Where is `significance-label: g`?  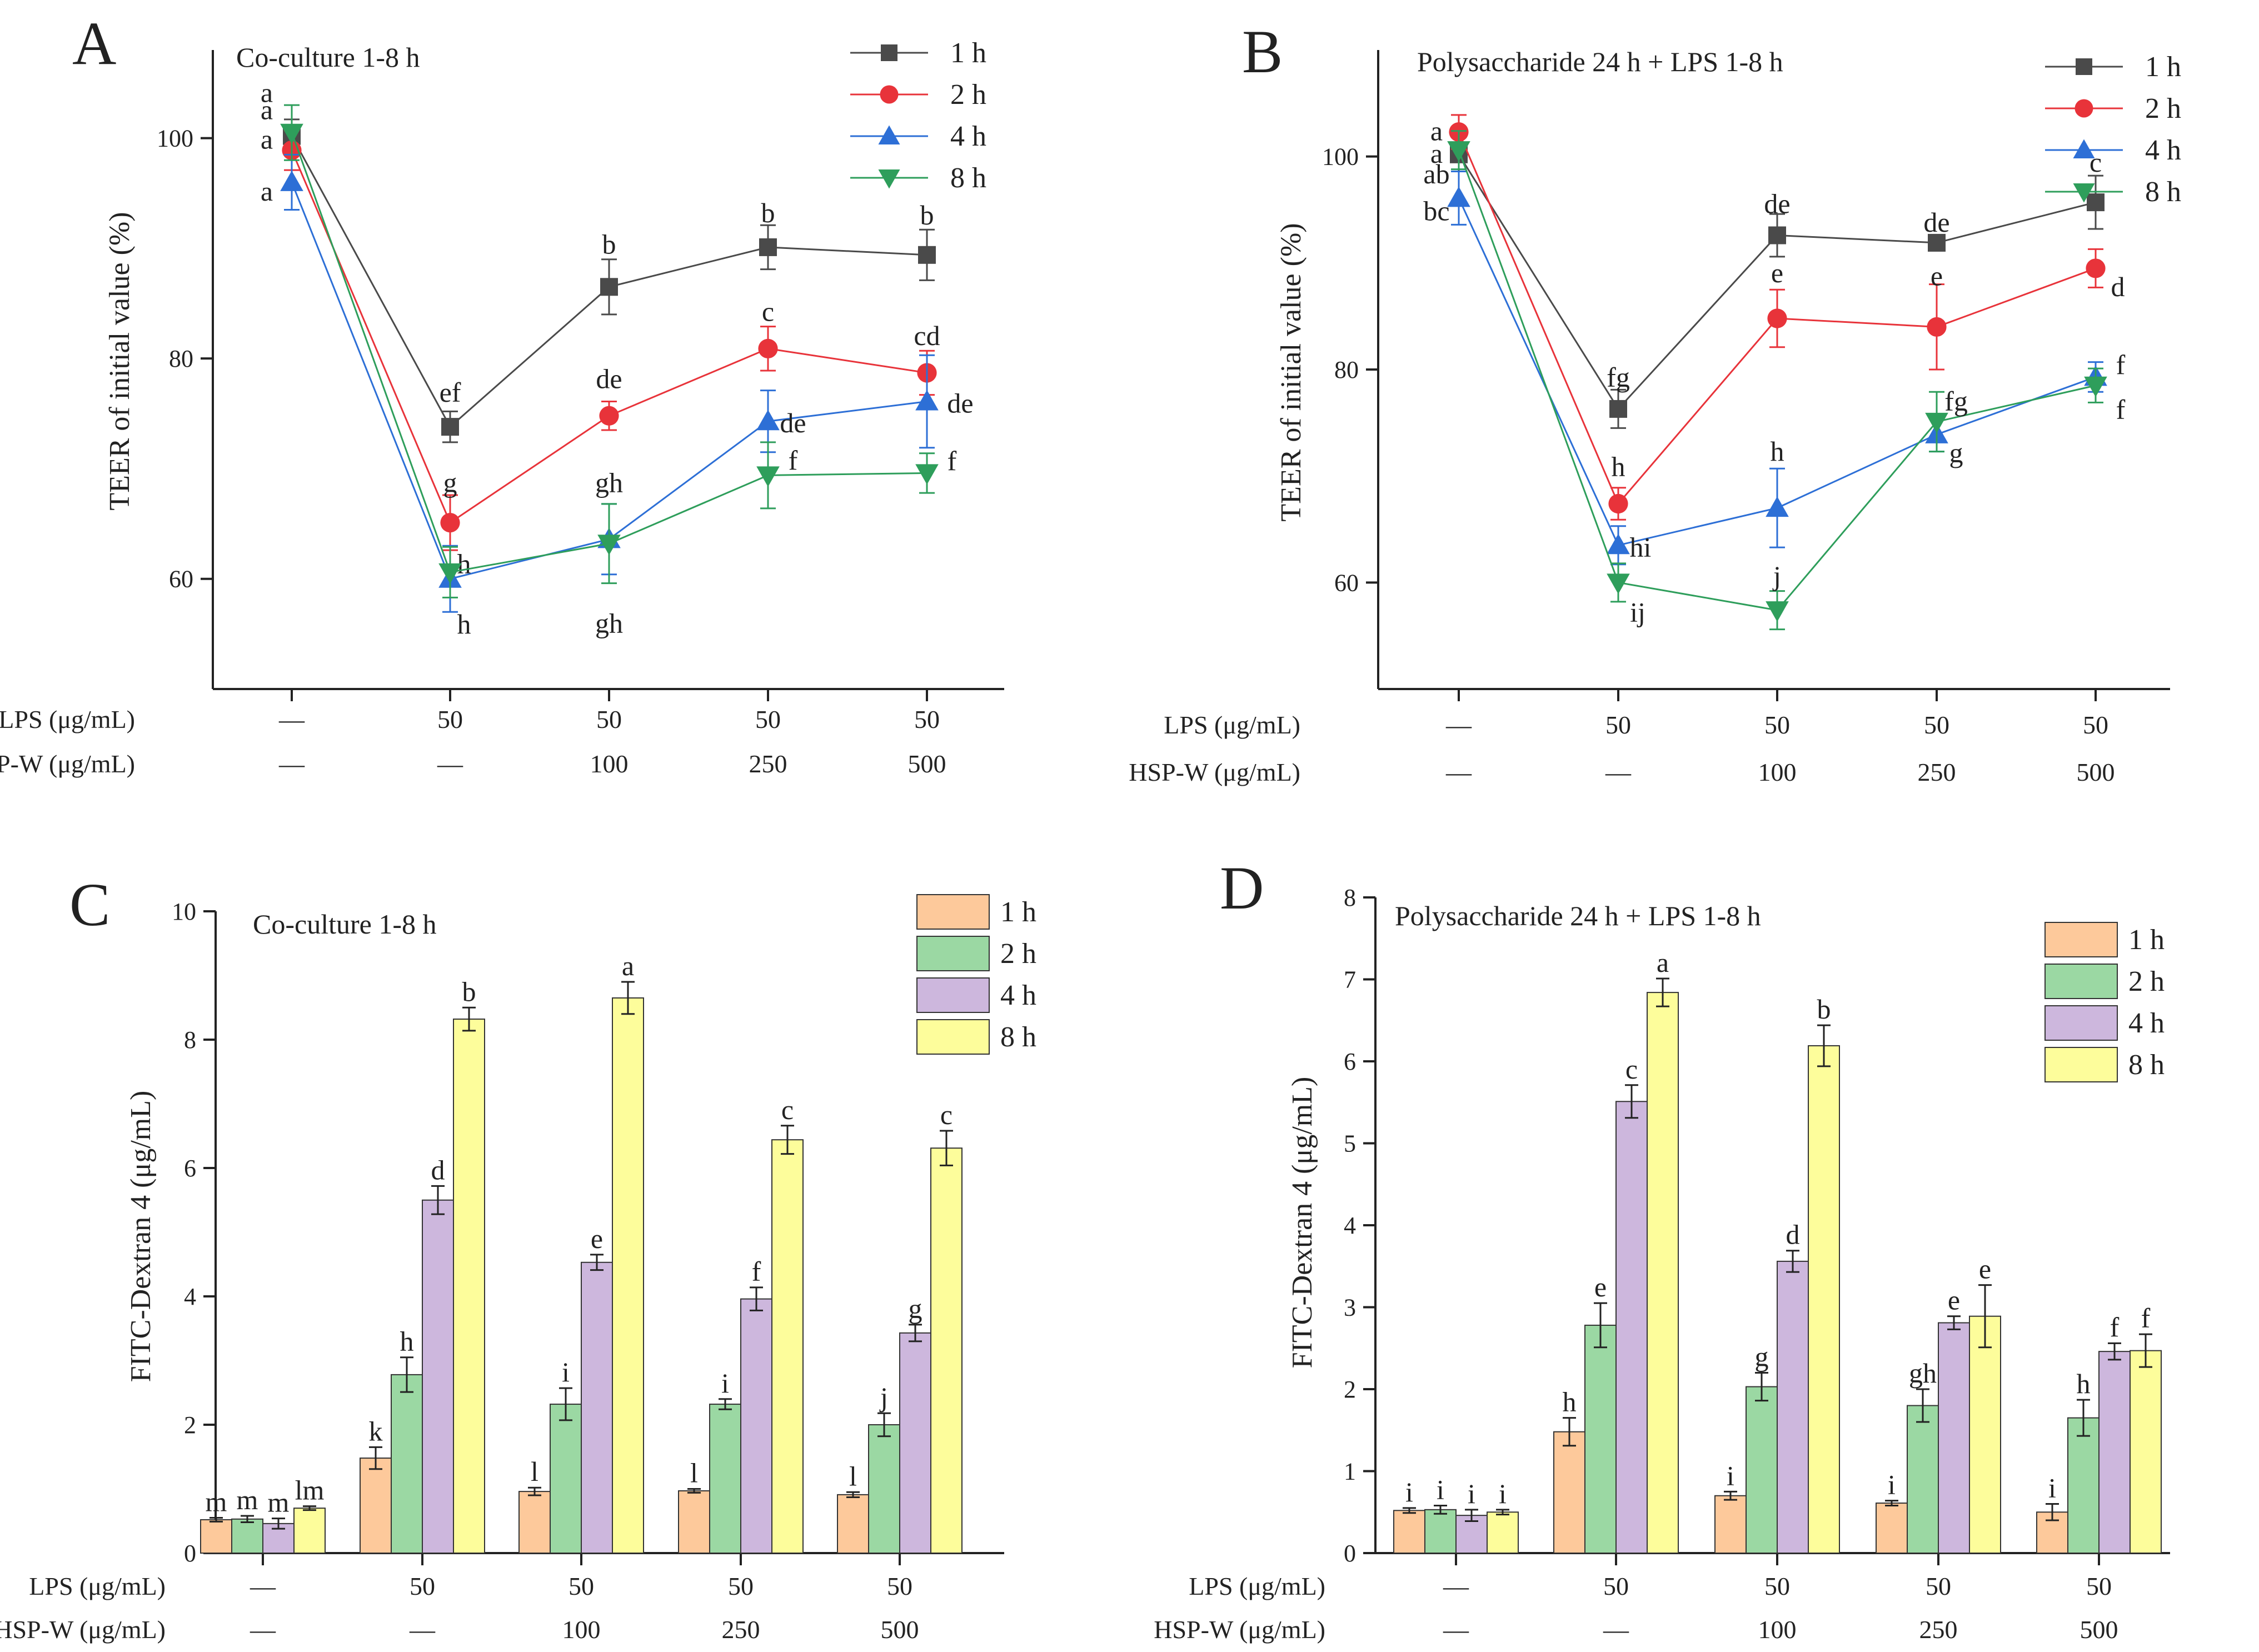
significance-label: g is located at coordinates (915, 1308).